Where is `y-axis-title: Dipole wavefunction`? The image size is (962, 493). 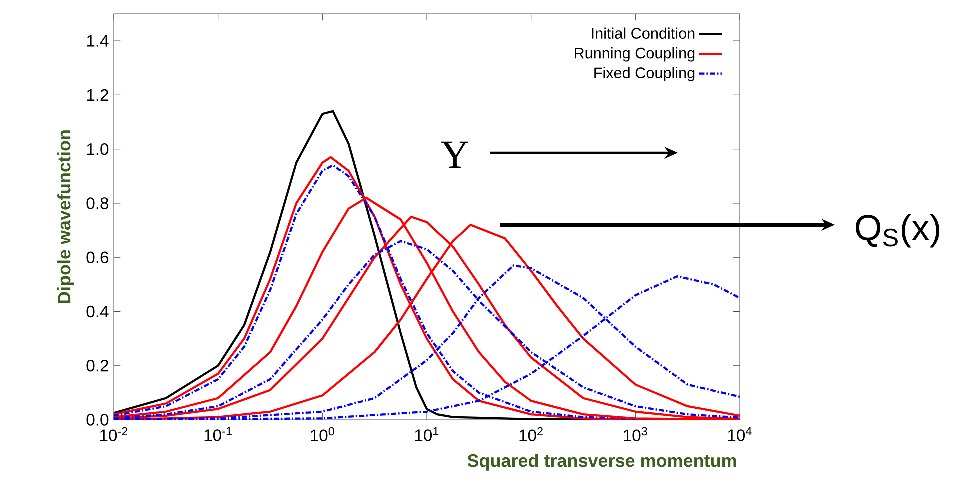
y-axis-title: Dipole wavefunction is located at coordinates (66, 217).